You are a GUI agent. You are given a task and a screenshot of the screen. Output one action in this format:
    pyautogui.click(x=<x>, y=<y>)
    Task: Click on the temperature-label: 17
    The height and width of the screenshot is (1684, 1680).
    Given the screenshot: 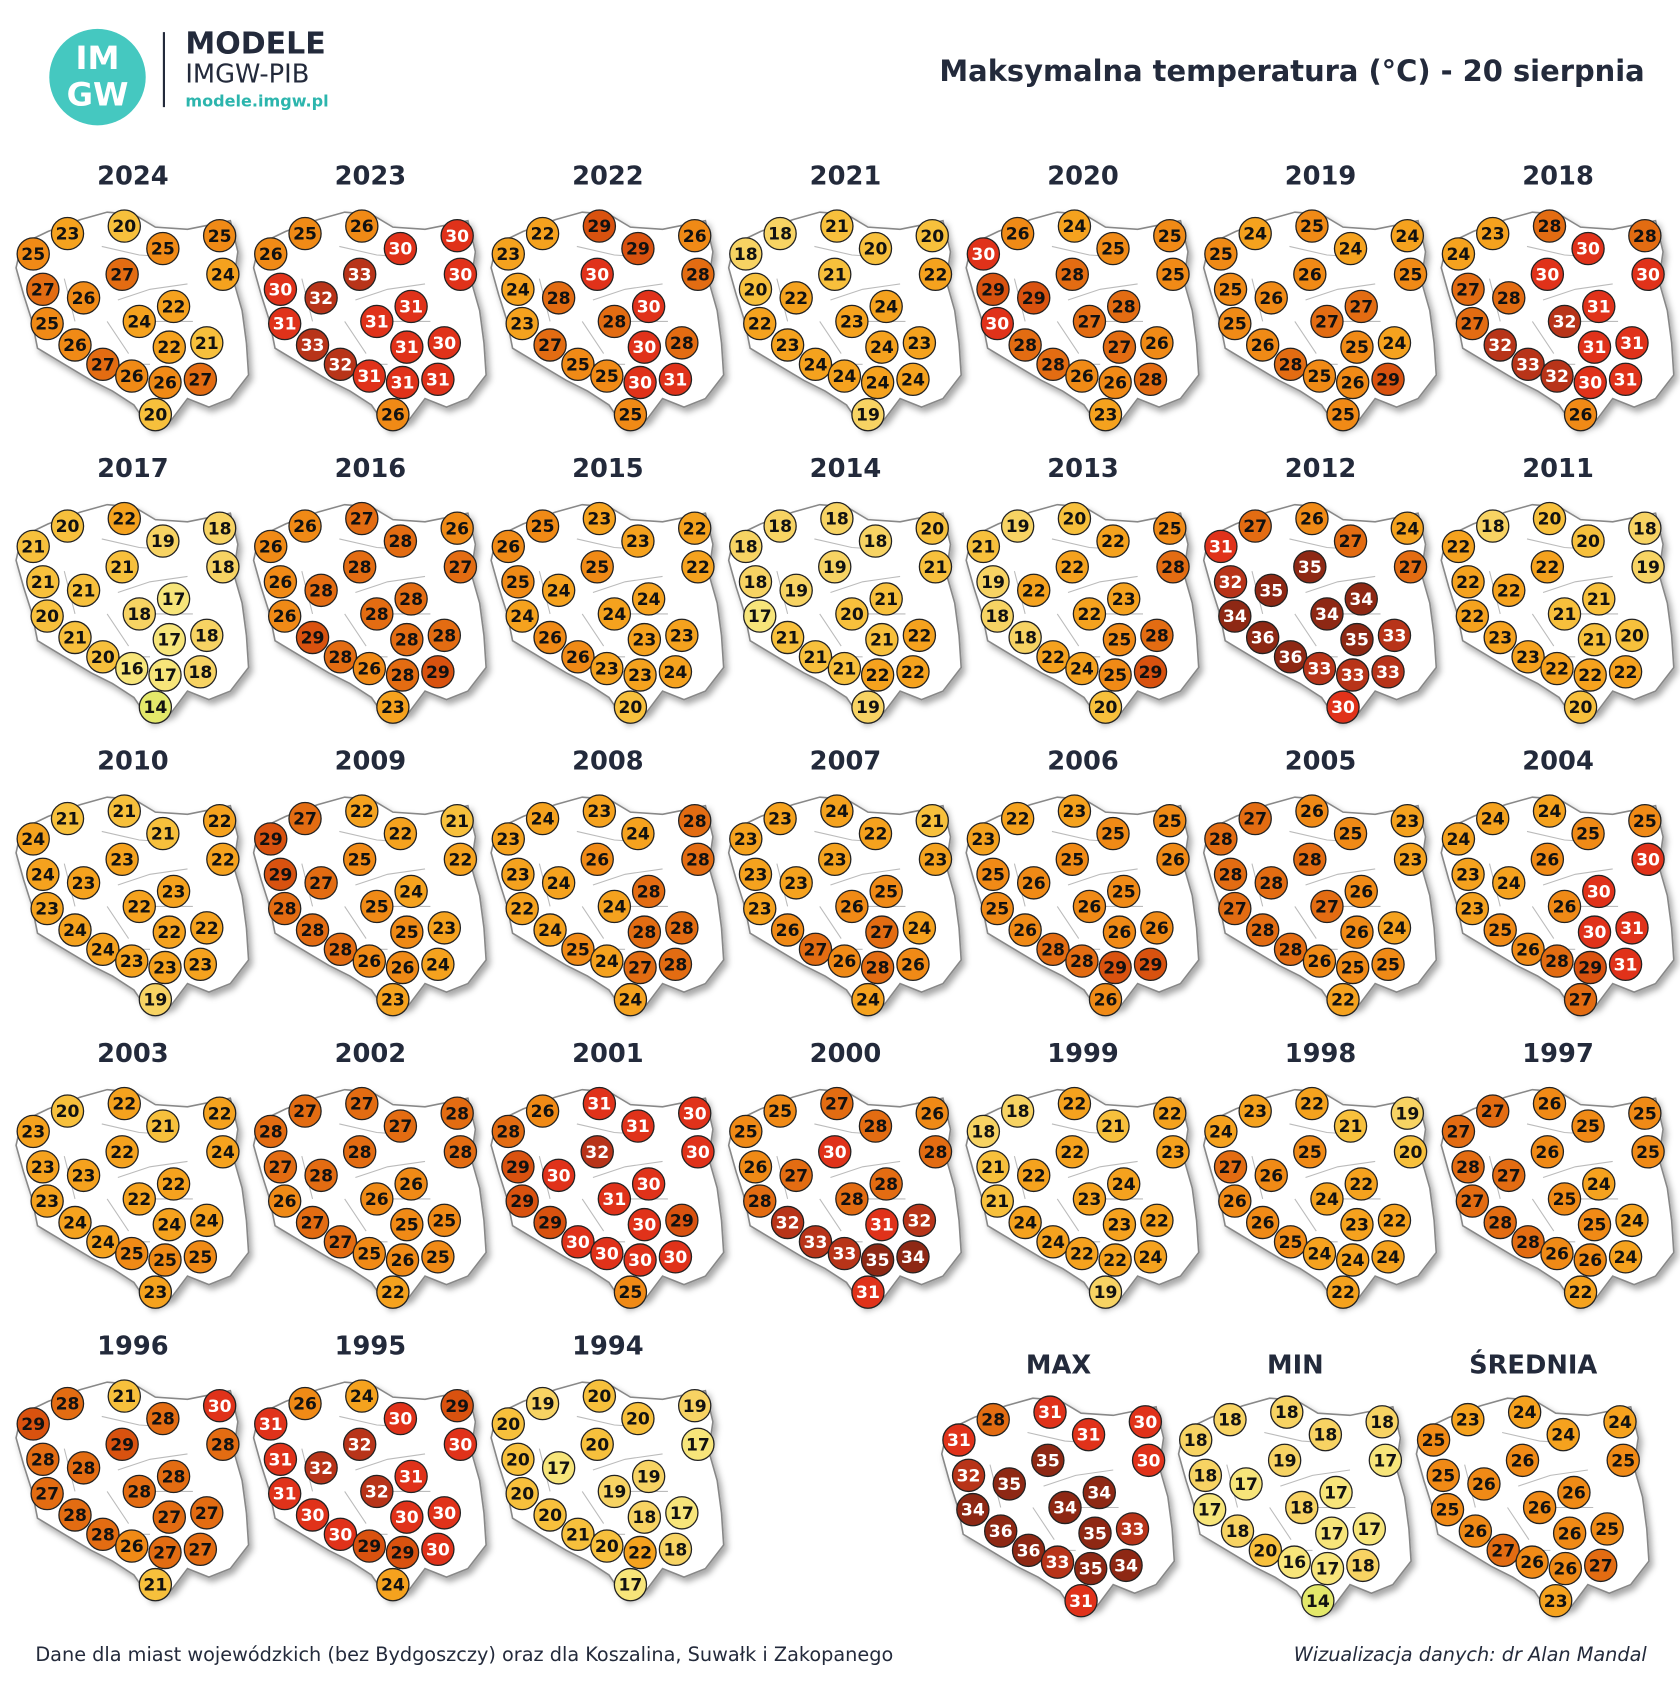 What is the action you would take?
    pyautogui.click(x=1246, y=1485)
    